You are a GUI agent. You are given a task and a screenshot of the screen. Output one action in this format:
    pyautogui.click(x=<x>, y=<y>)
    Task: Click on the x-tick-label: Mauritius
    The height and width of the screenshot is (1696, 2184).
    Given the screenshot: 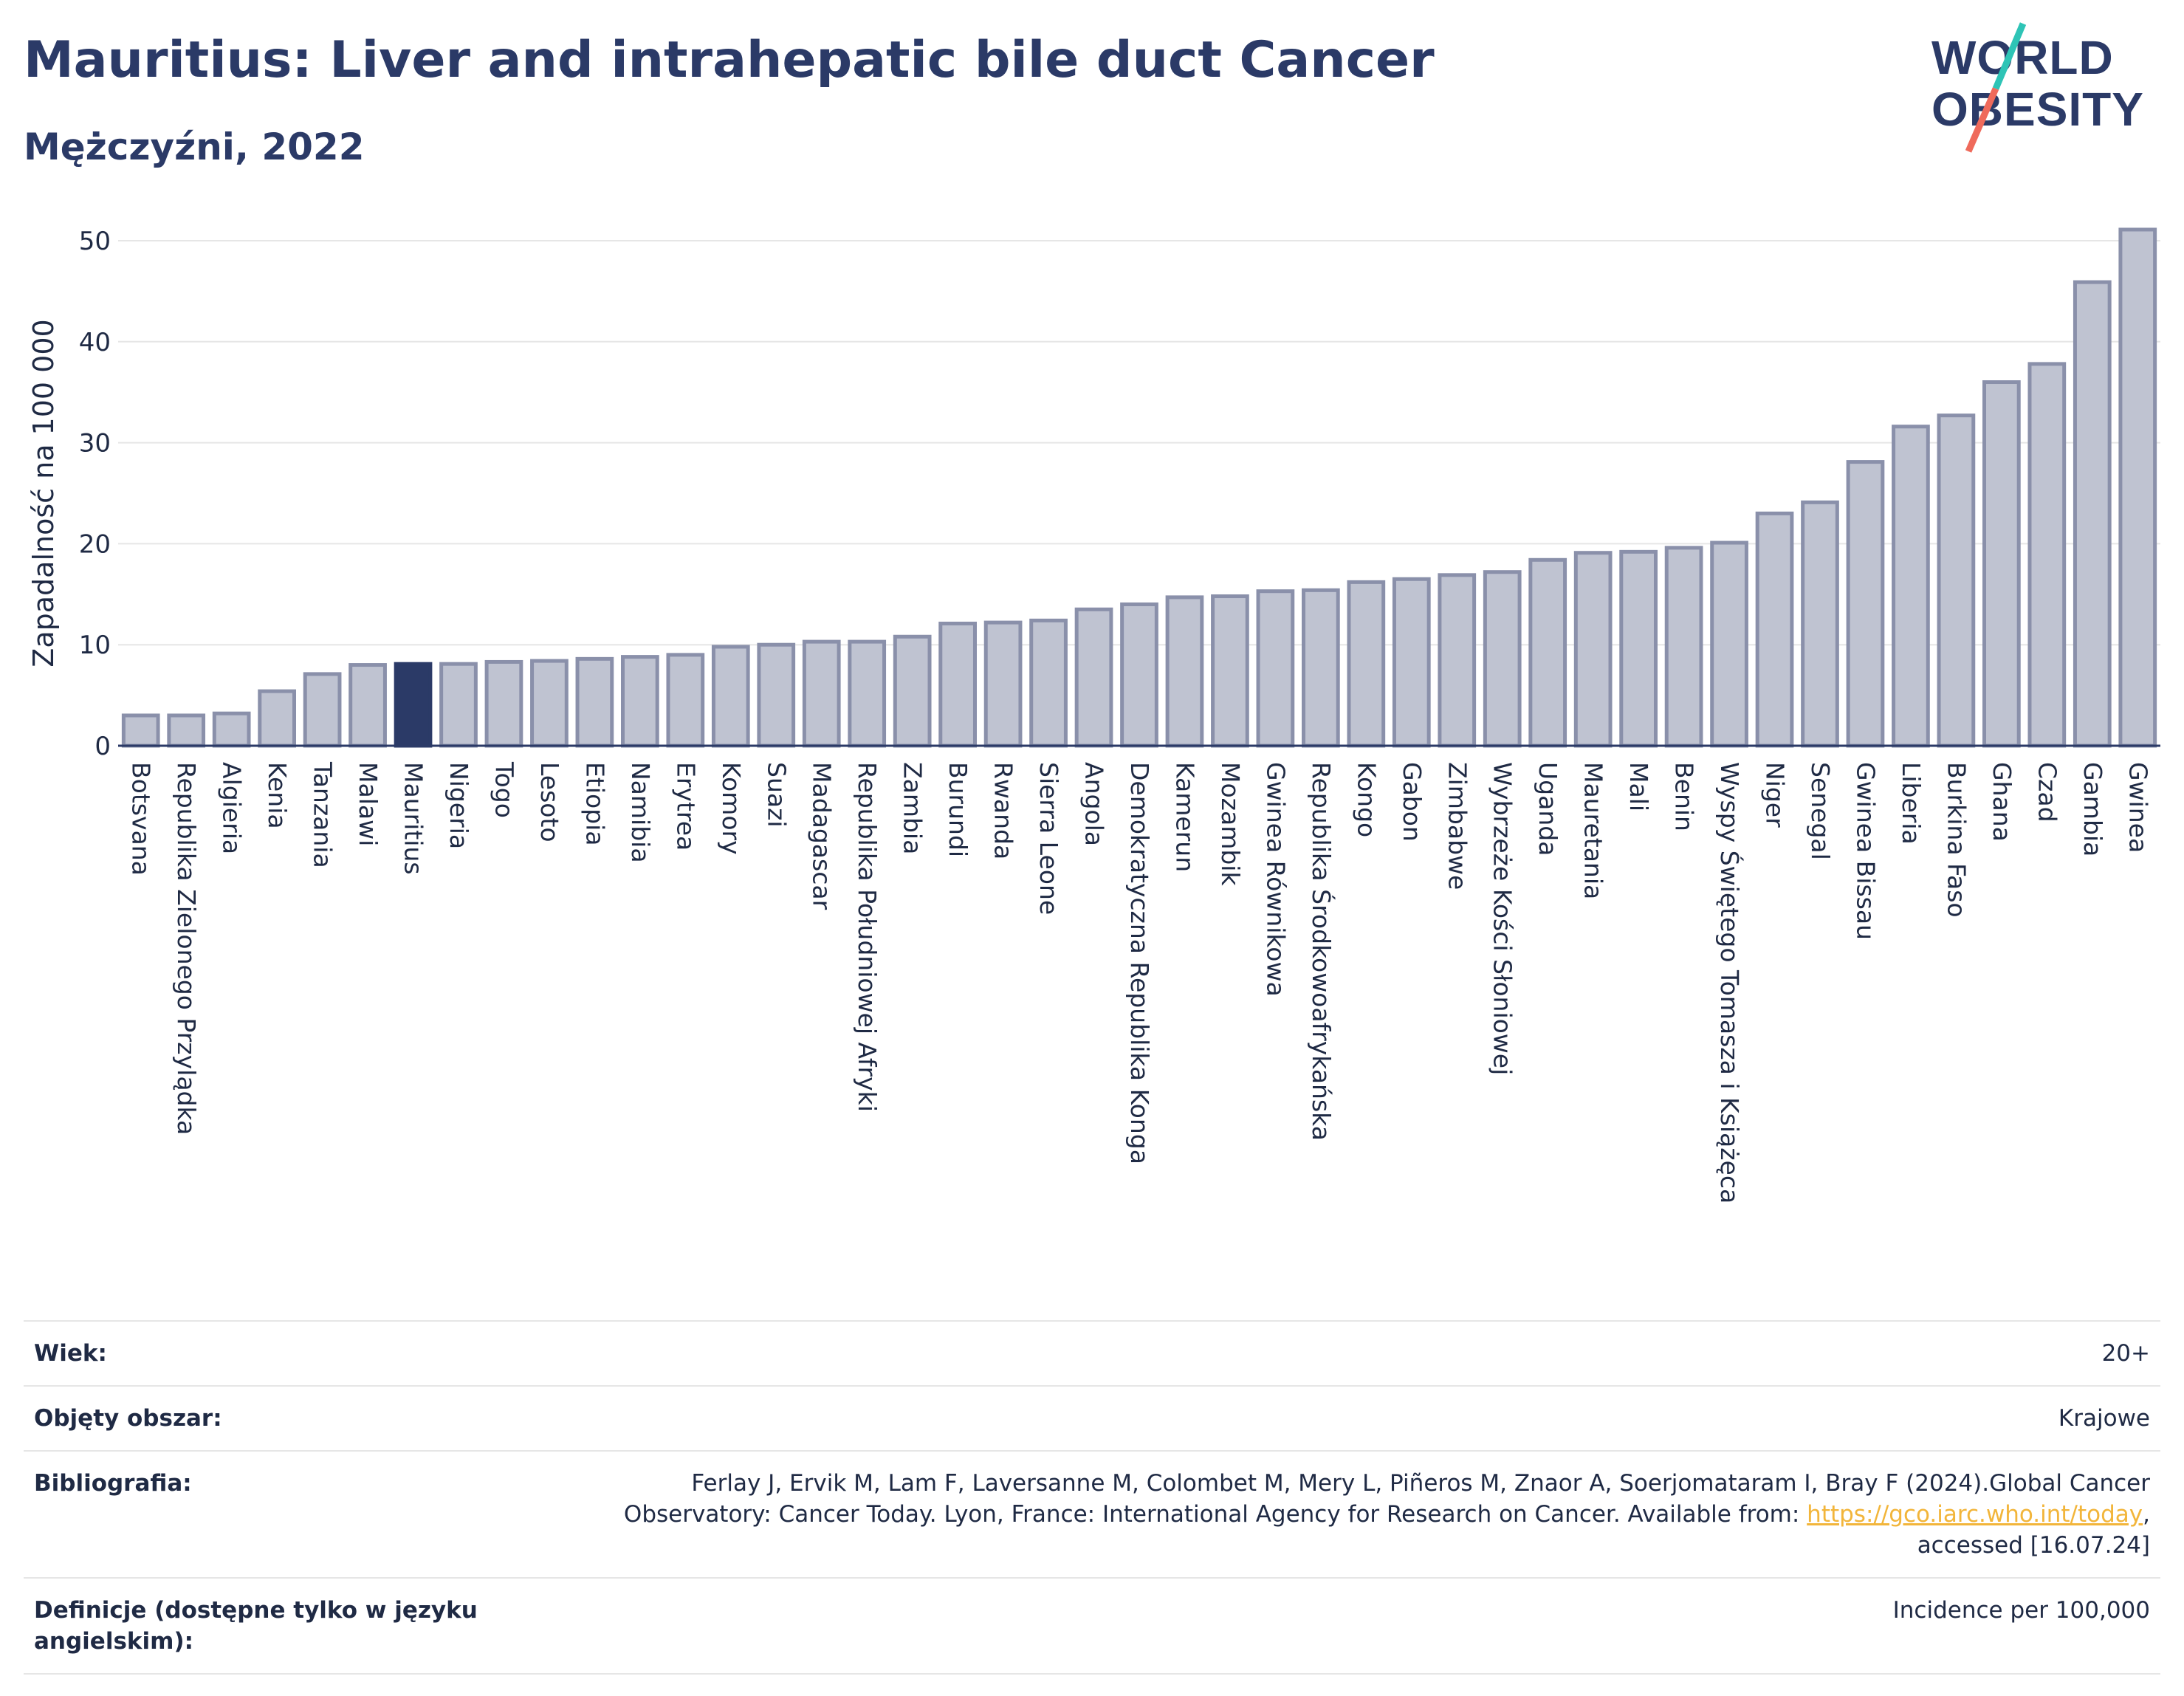 What is the action you would take?
    pyautogui.click(x=414, y=818)
    